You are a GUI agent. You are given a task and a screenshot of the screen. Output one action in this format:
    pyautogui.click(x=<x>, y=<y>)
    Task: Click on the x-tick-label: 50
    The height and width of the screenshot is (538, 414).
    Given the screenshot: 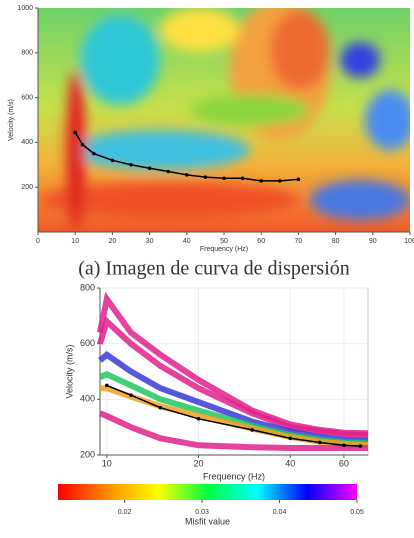 What is the action you would take?
    pyautogui.click(x=224, y=241)
    